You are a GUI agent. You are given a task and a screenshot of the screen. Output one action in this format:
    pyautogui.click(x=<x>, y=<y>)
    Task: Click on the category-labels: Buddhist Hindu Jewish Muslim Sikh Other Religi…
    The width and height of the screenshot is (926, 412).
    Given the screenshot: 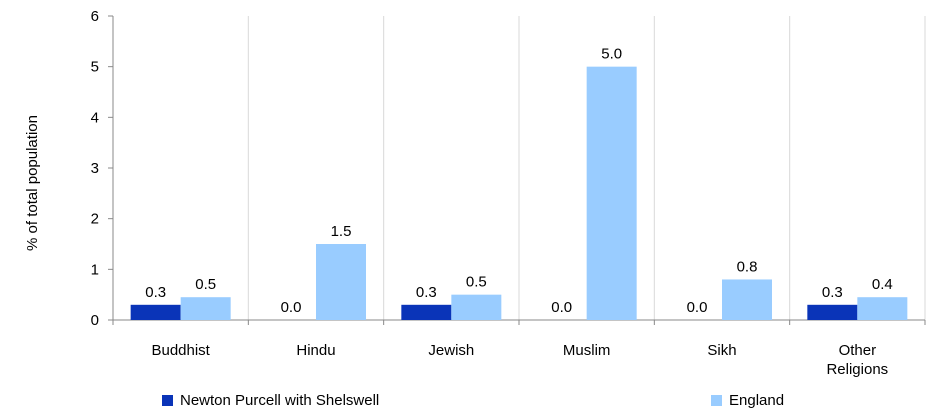 What is the action you would take?
    pyautogui.click(x=519, y=360)
    